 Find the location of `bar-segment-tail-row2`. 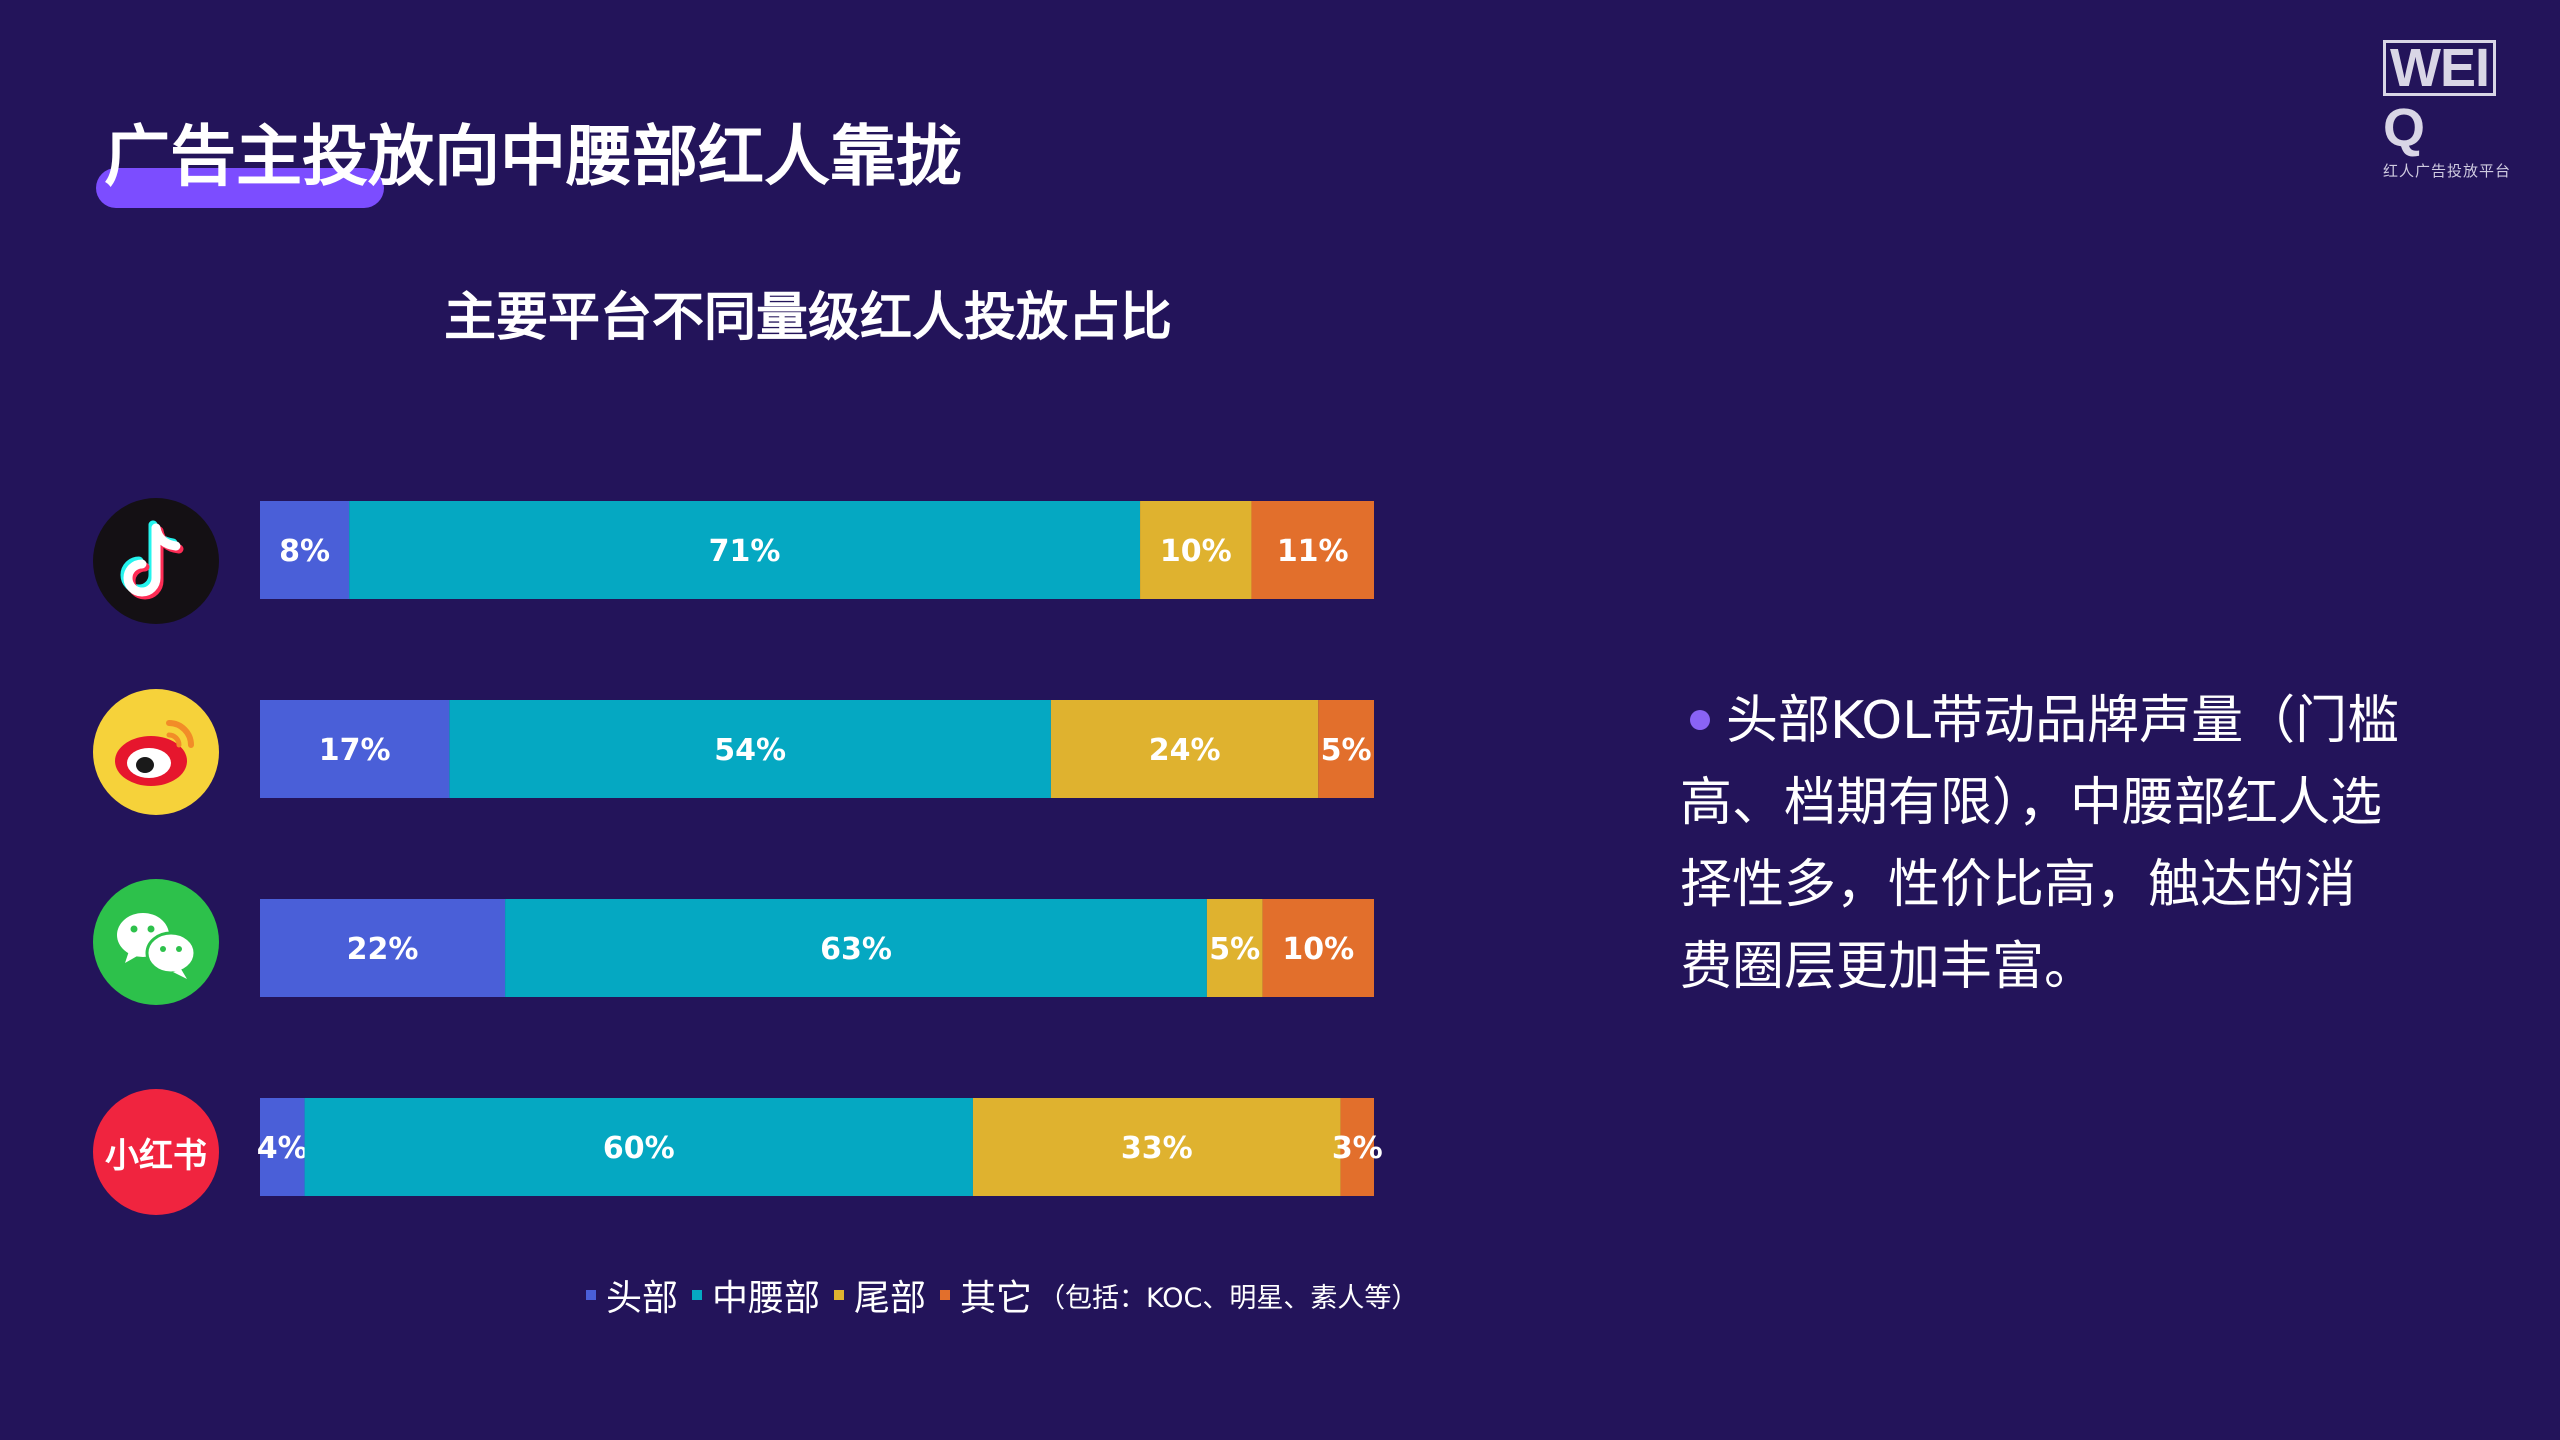

bar-segment-tail-row2 is located at coordinates (1184, 749).